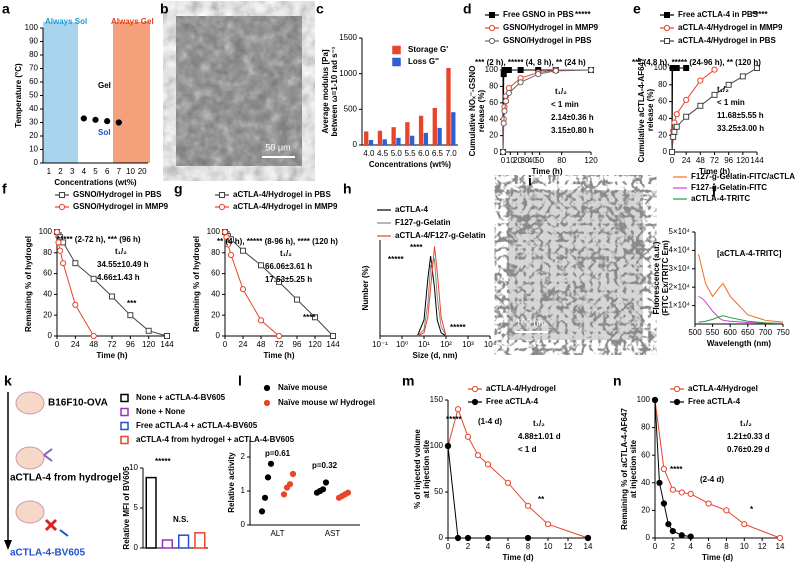 This screenshot has height=563, width=795. Describe the element at coordinates (197, 425) in the screenshot. I see `legend-label: Free aCTLA-4 + aCTLA-4-BV605` at that location.